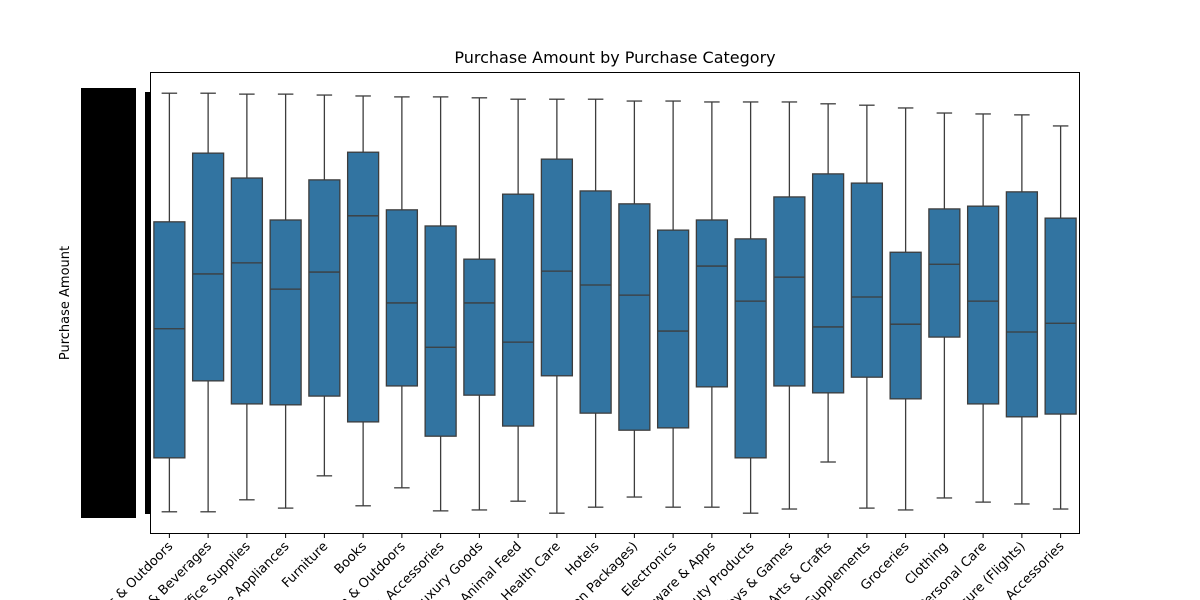  What do you see at coordinates (108, 303) in the screenshot?
I see `overlapping-y-tick-labels` at bounding box center [108, 303].